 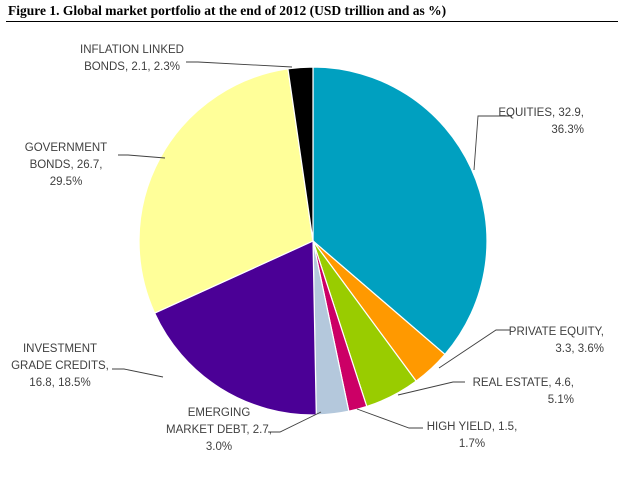 I want to click on data-label-investment-grade-credits: INVESTMENT GRADE CREDITS, 16.8, 18.5%, so click(x=60, y=366).